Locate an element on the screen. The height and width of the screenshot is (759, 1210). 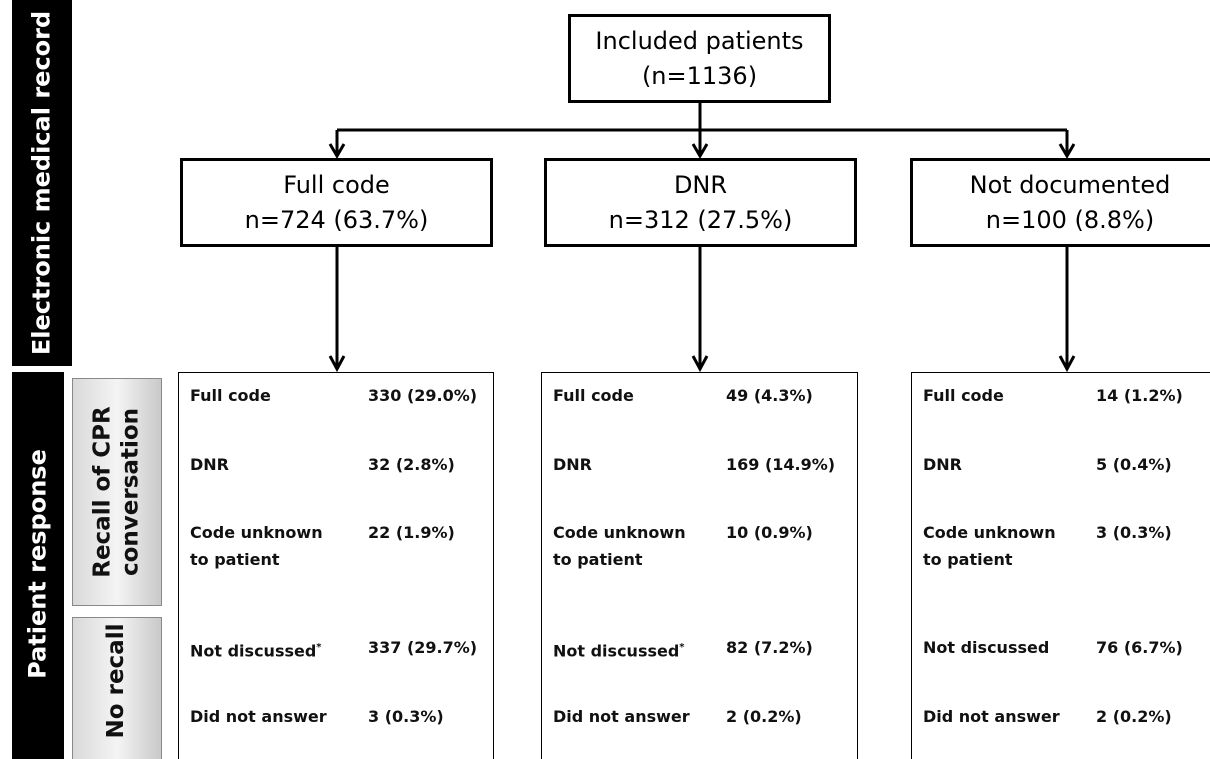
row-value: 49 (4.3%) is located at coordinates (769, 395).